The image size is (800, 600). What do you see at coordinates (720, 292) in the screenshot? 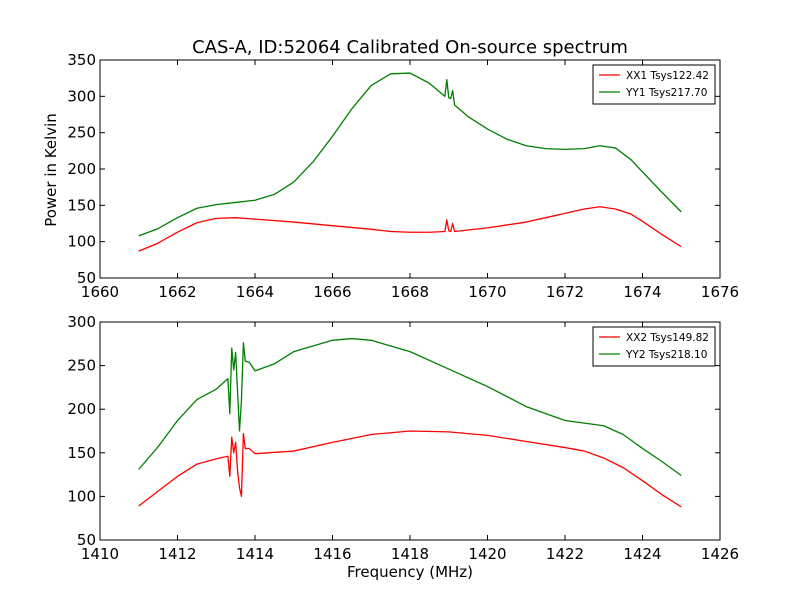
I see `x-tick-label: 1676` at bounding box center [720, 292].